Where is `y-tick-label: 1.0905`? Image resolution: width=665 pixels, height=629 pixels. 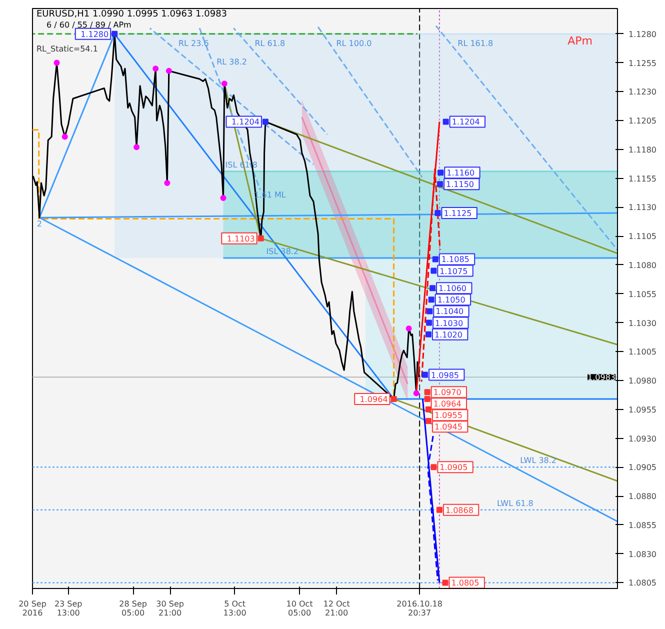
y-tick-label: 1.0905 is located at coordinates (642, 467).